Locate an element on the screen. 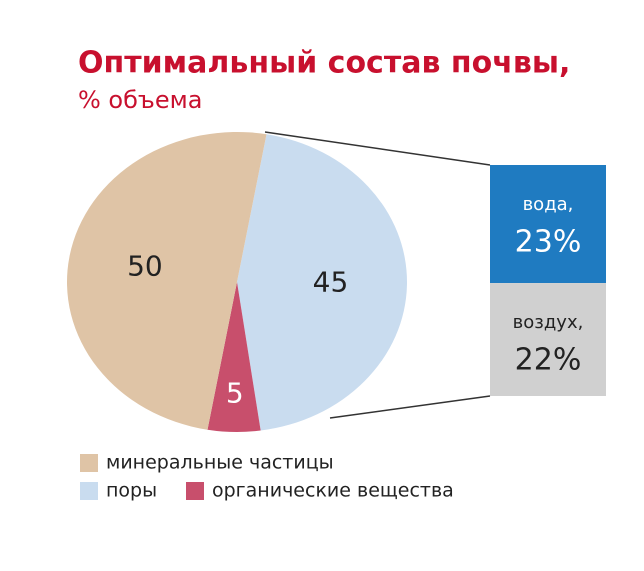 Image resolution: width=644 pixels, height=571 pixels. breakdown-label: вода, is located at coordinates (548, 204).